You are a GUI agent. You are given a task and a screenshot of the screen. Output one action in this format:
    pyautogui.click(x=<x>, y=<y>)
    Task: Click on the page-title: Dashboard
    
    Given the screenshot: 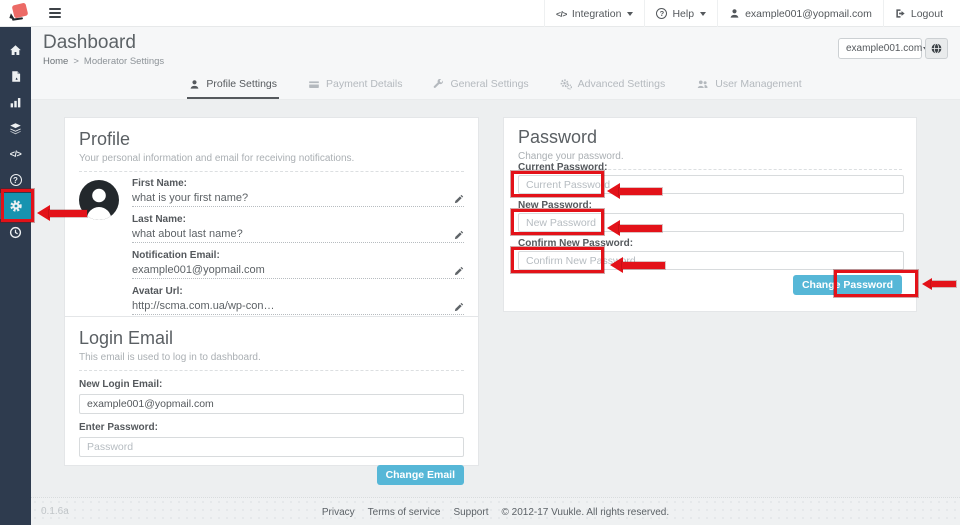 What is the action you would take?
    pyautogui.click(x=89, y=42)
    